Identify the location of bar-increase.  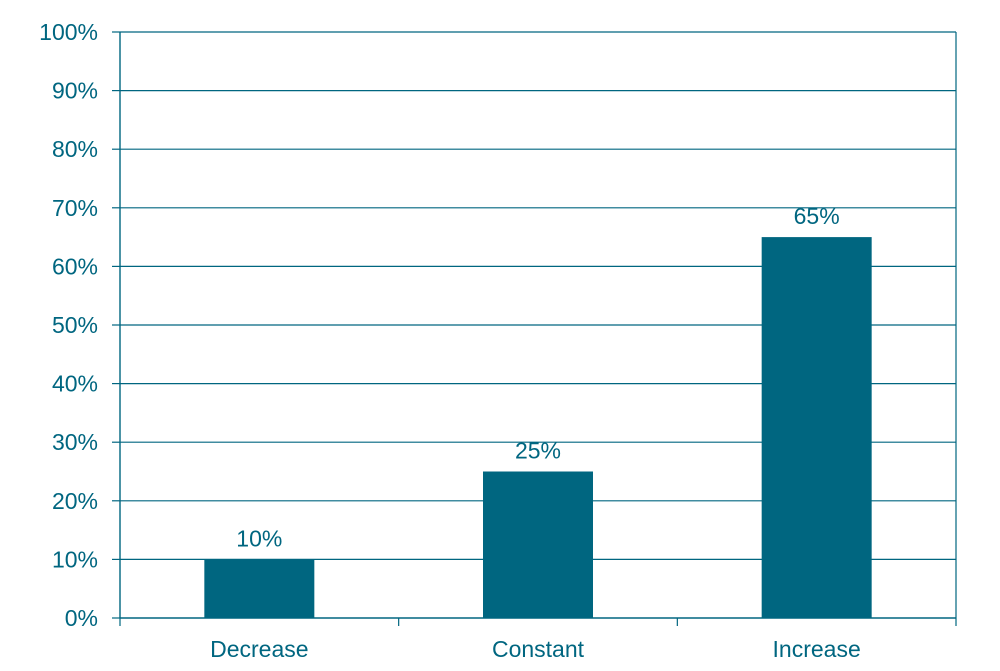
(816, 427).